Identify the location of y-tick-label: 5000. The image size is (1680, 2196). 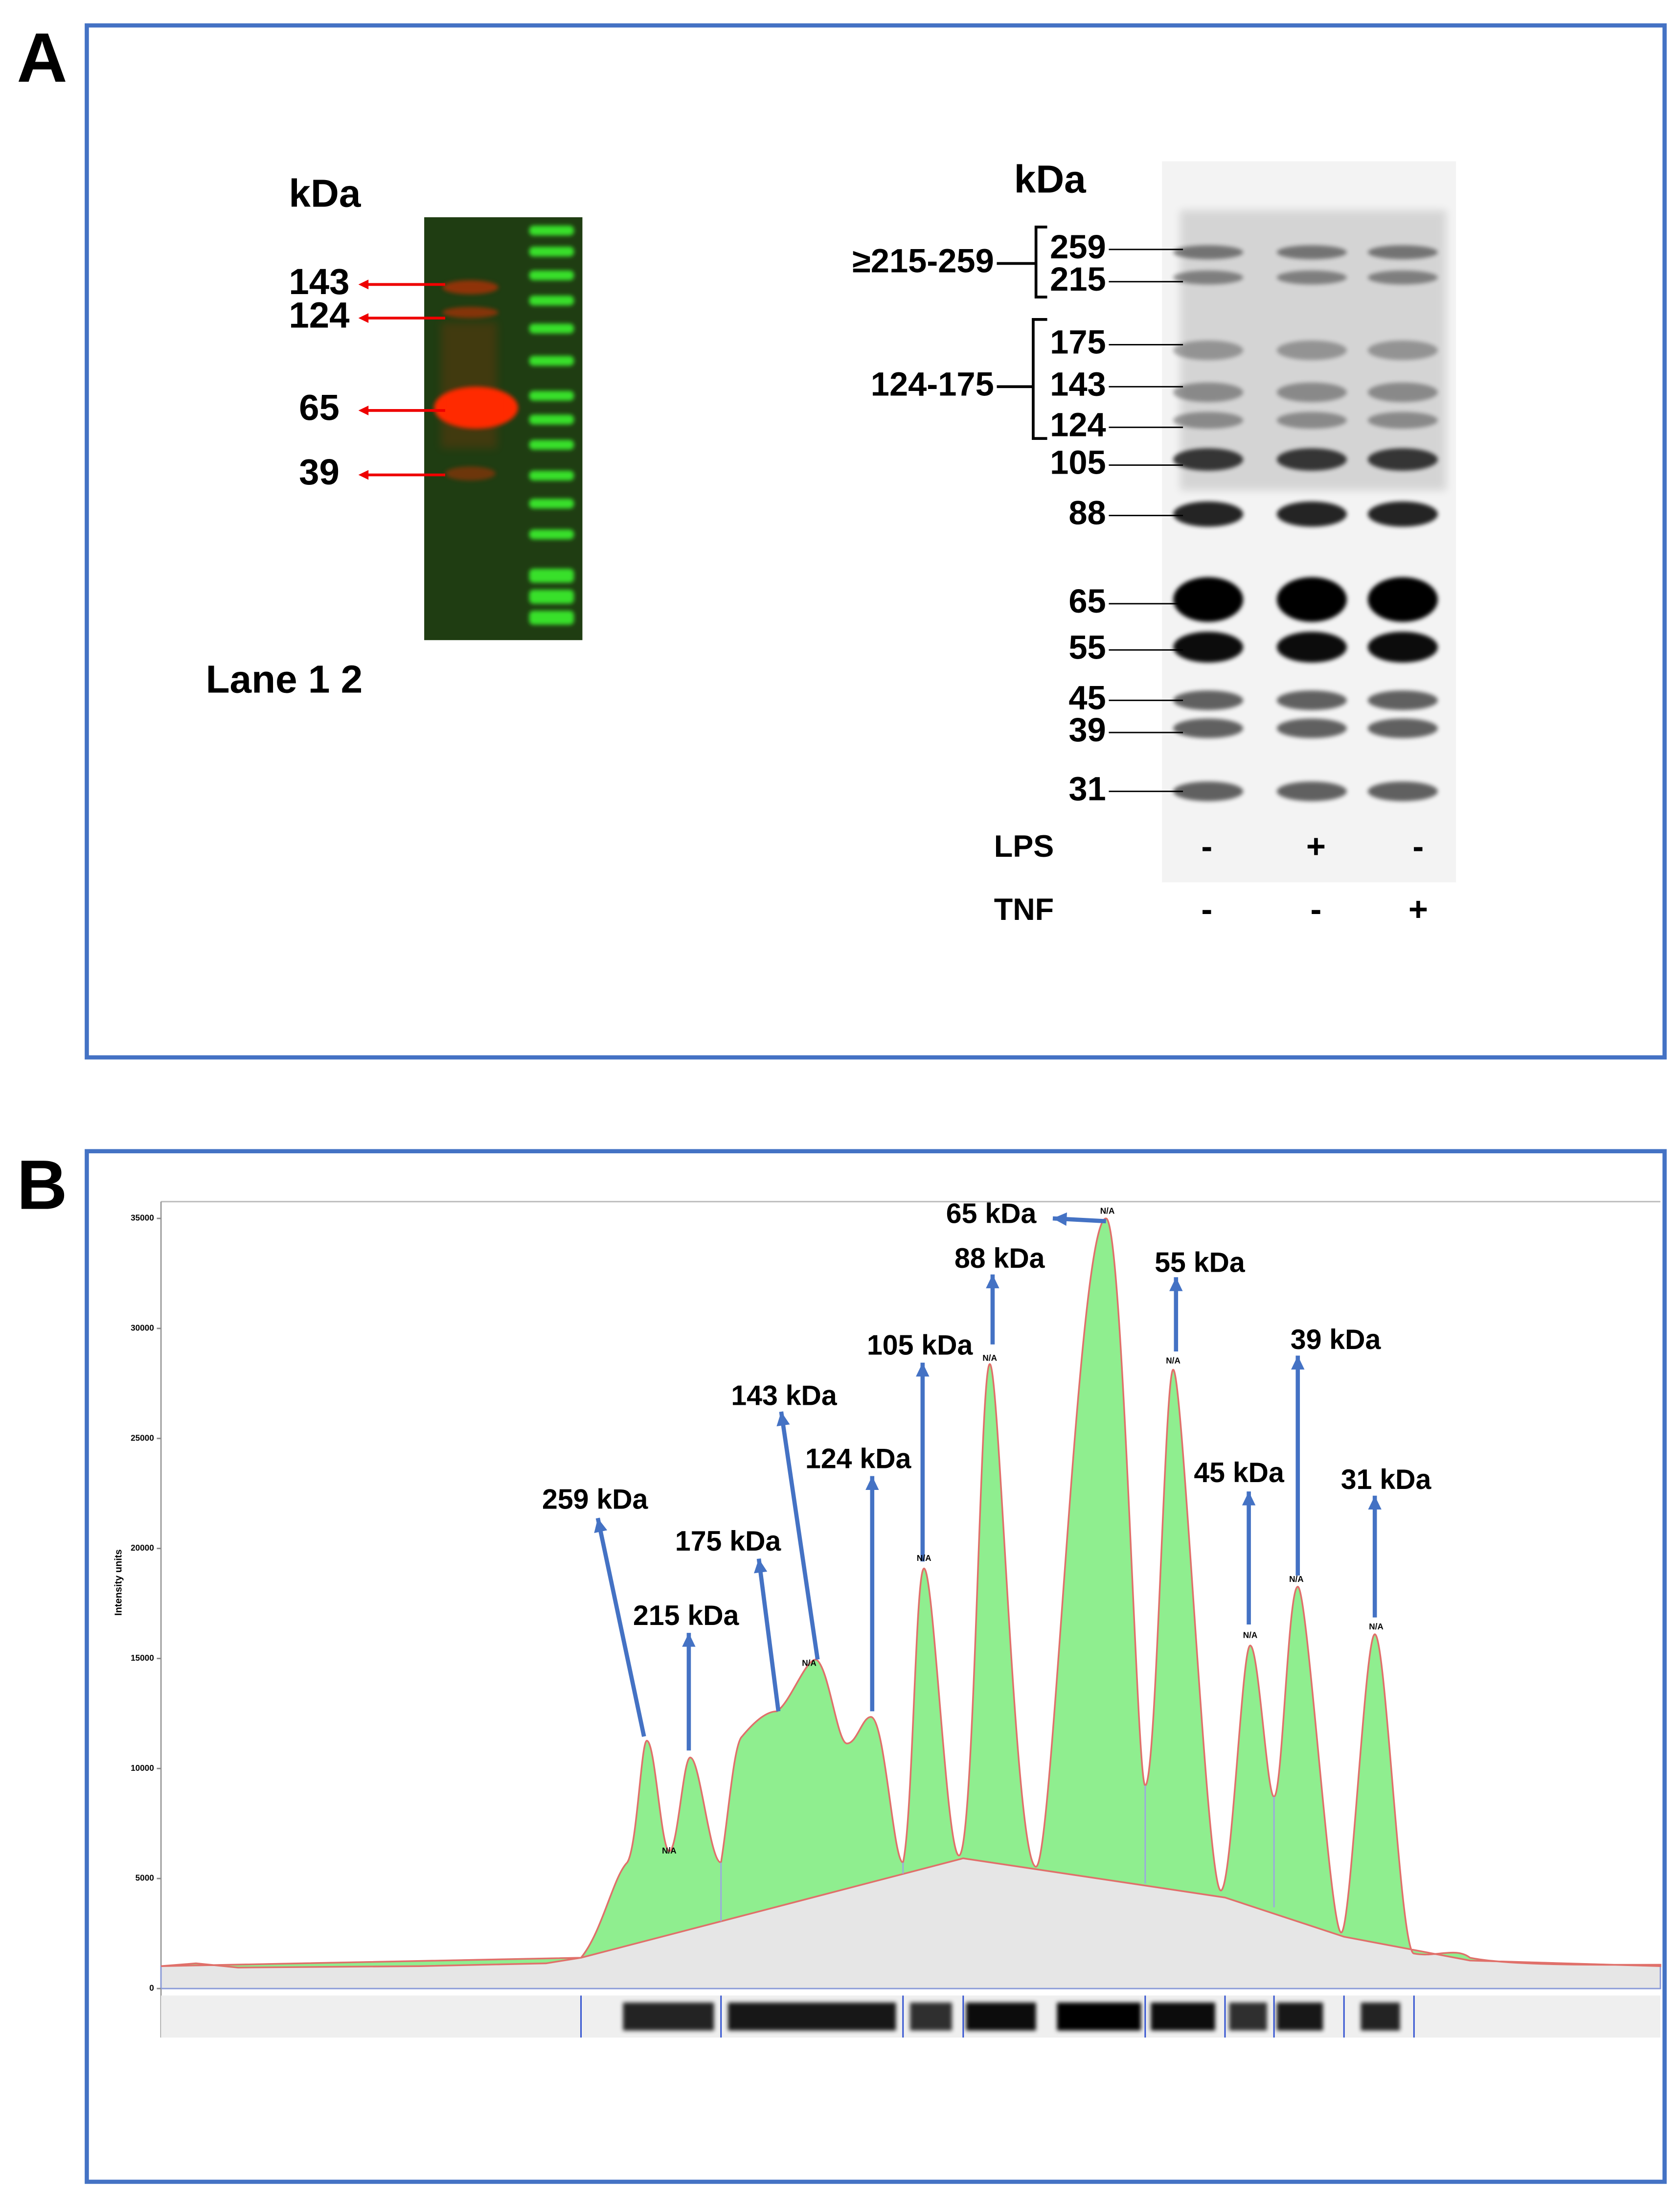
(145, 1878).